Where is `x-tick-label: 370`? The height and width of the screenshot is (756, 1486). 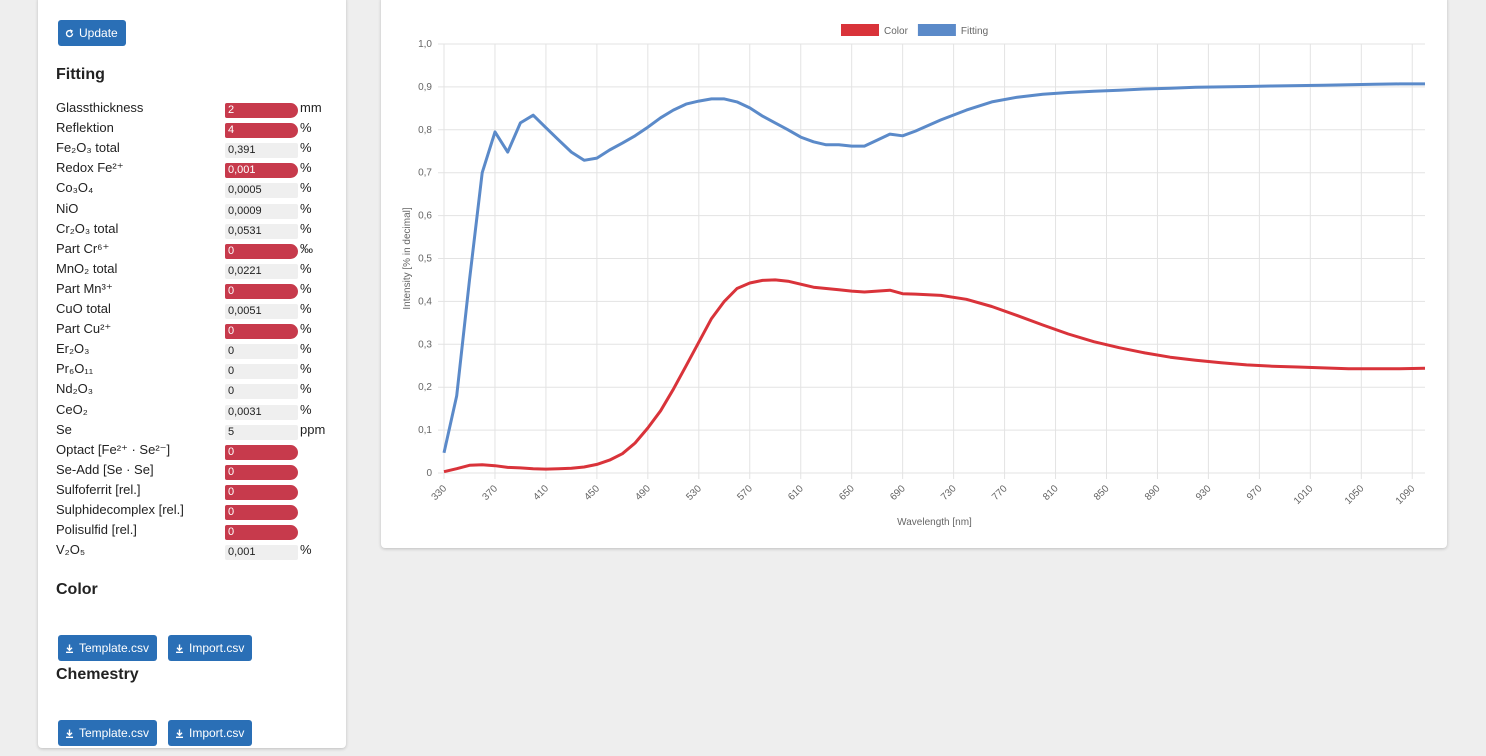
x-tick-label: 370 is located at coordinates (491, 493).